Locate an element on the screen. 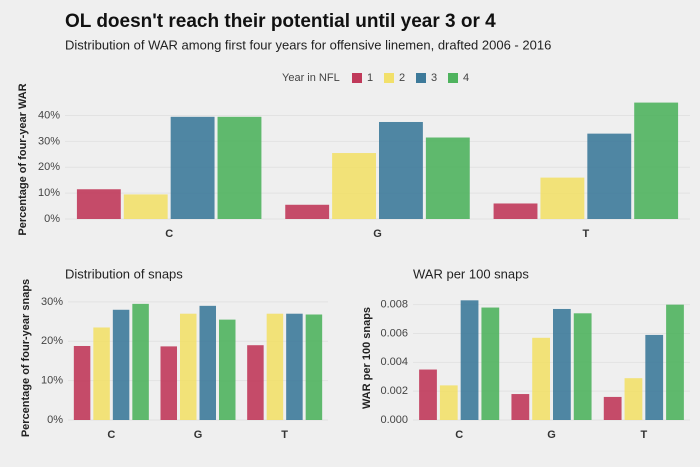  legend-label: 1 is located at coordinates (370, 78).